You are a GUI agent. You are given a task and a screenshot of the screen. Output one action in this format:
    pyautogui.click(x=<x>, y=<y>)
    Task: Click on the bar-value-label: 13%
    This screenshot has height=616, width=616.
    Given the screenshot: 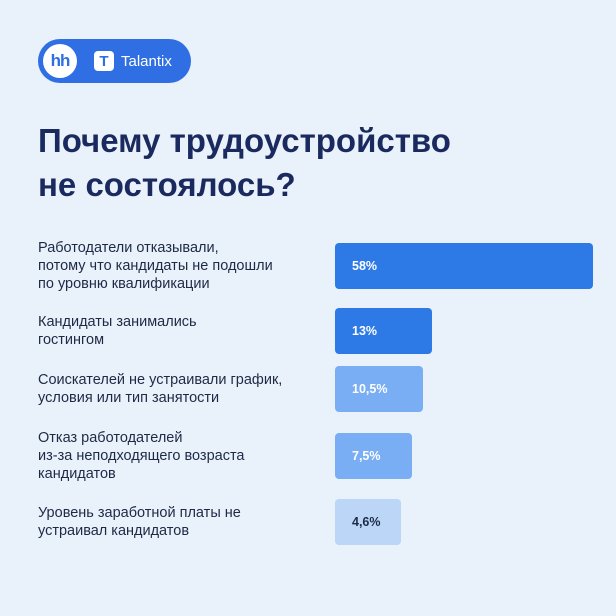 What is the action you would take?
    pyautogui.click(x=365, y=331)
    